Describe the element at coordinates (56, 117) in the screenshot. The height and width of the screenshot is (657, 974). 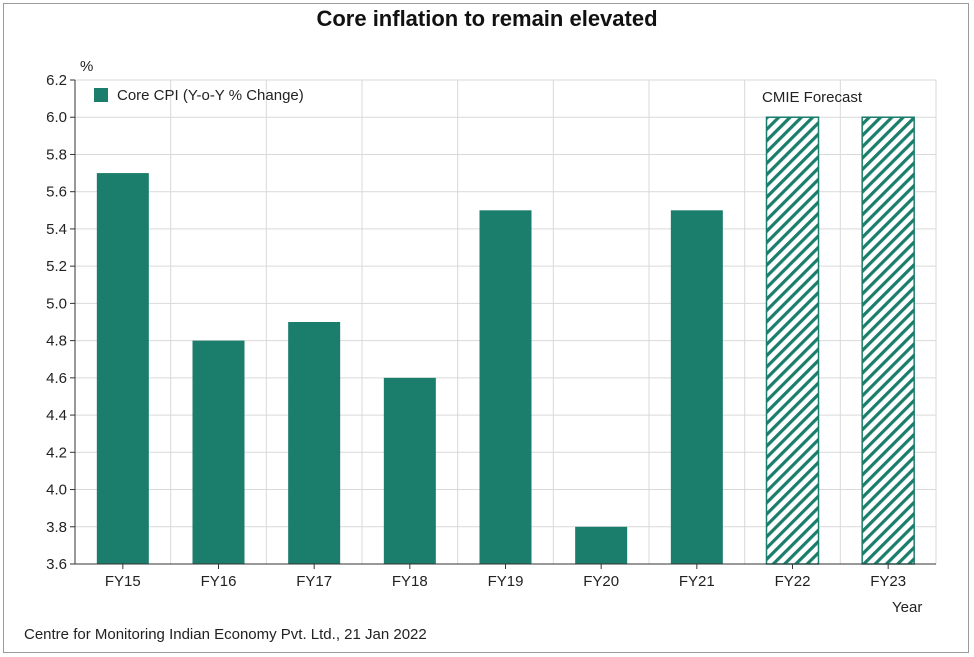
I see `y-tick-label: 6.0` at that location.